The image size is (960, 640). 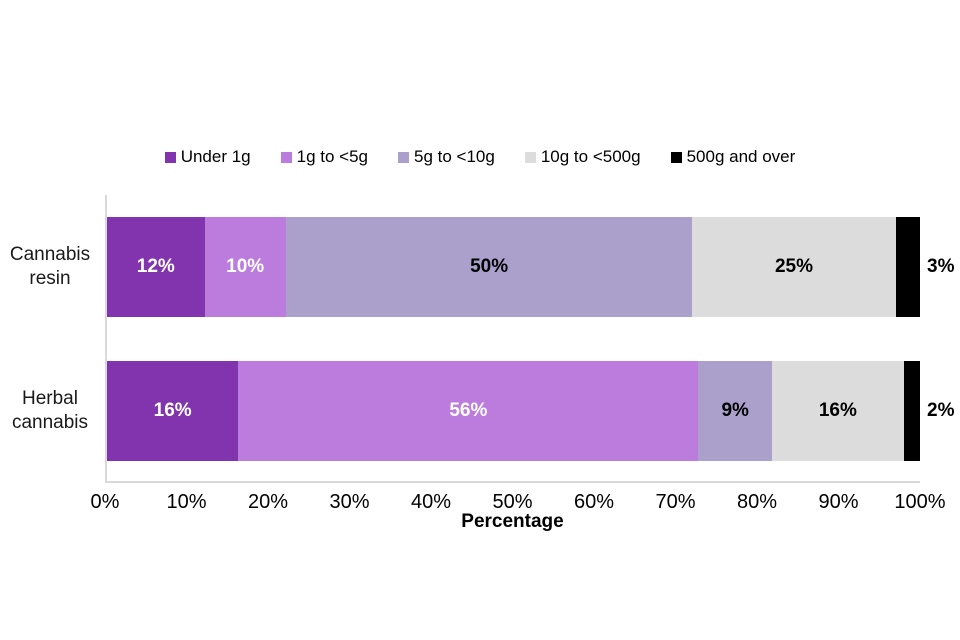 What do you see at coordinates (349, 502) in the screenshot?
I see `x-axis-tick-label: 30%` at bounding box center [349, 502].